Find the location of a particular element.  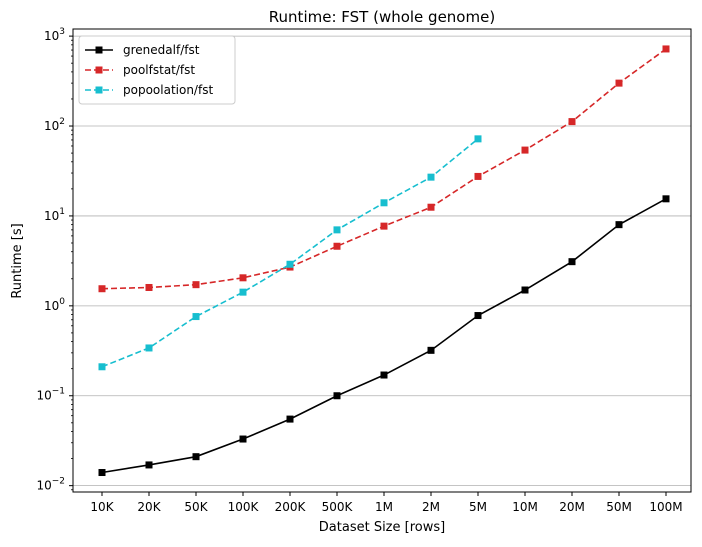

legend-label: grenedalf/fst is located at coordinates (161, 50).